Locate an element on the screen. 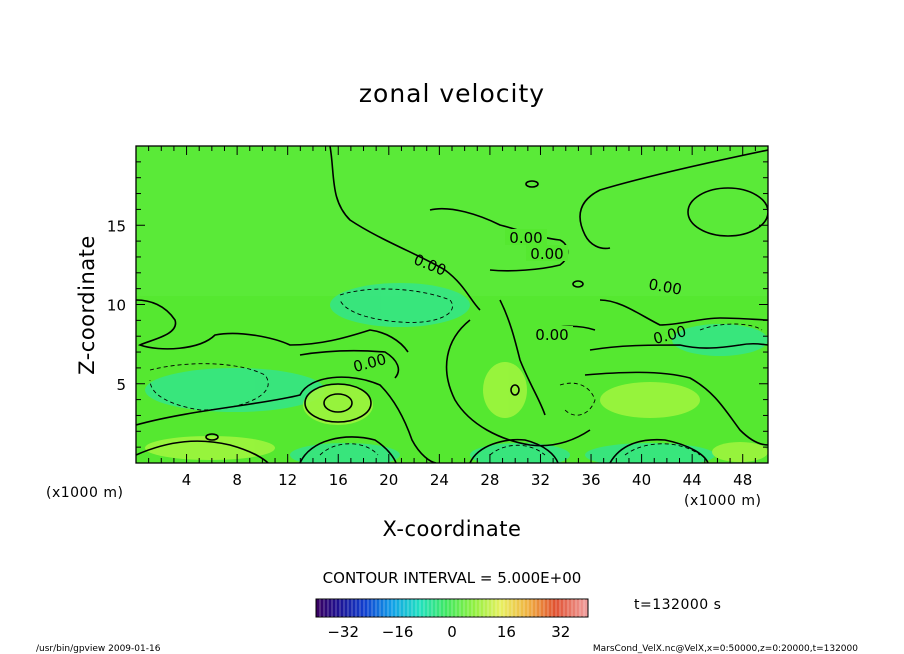  x-tick-label: 8 is located at coordinates (237, 480).